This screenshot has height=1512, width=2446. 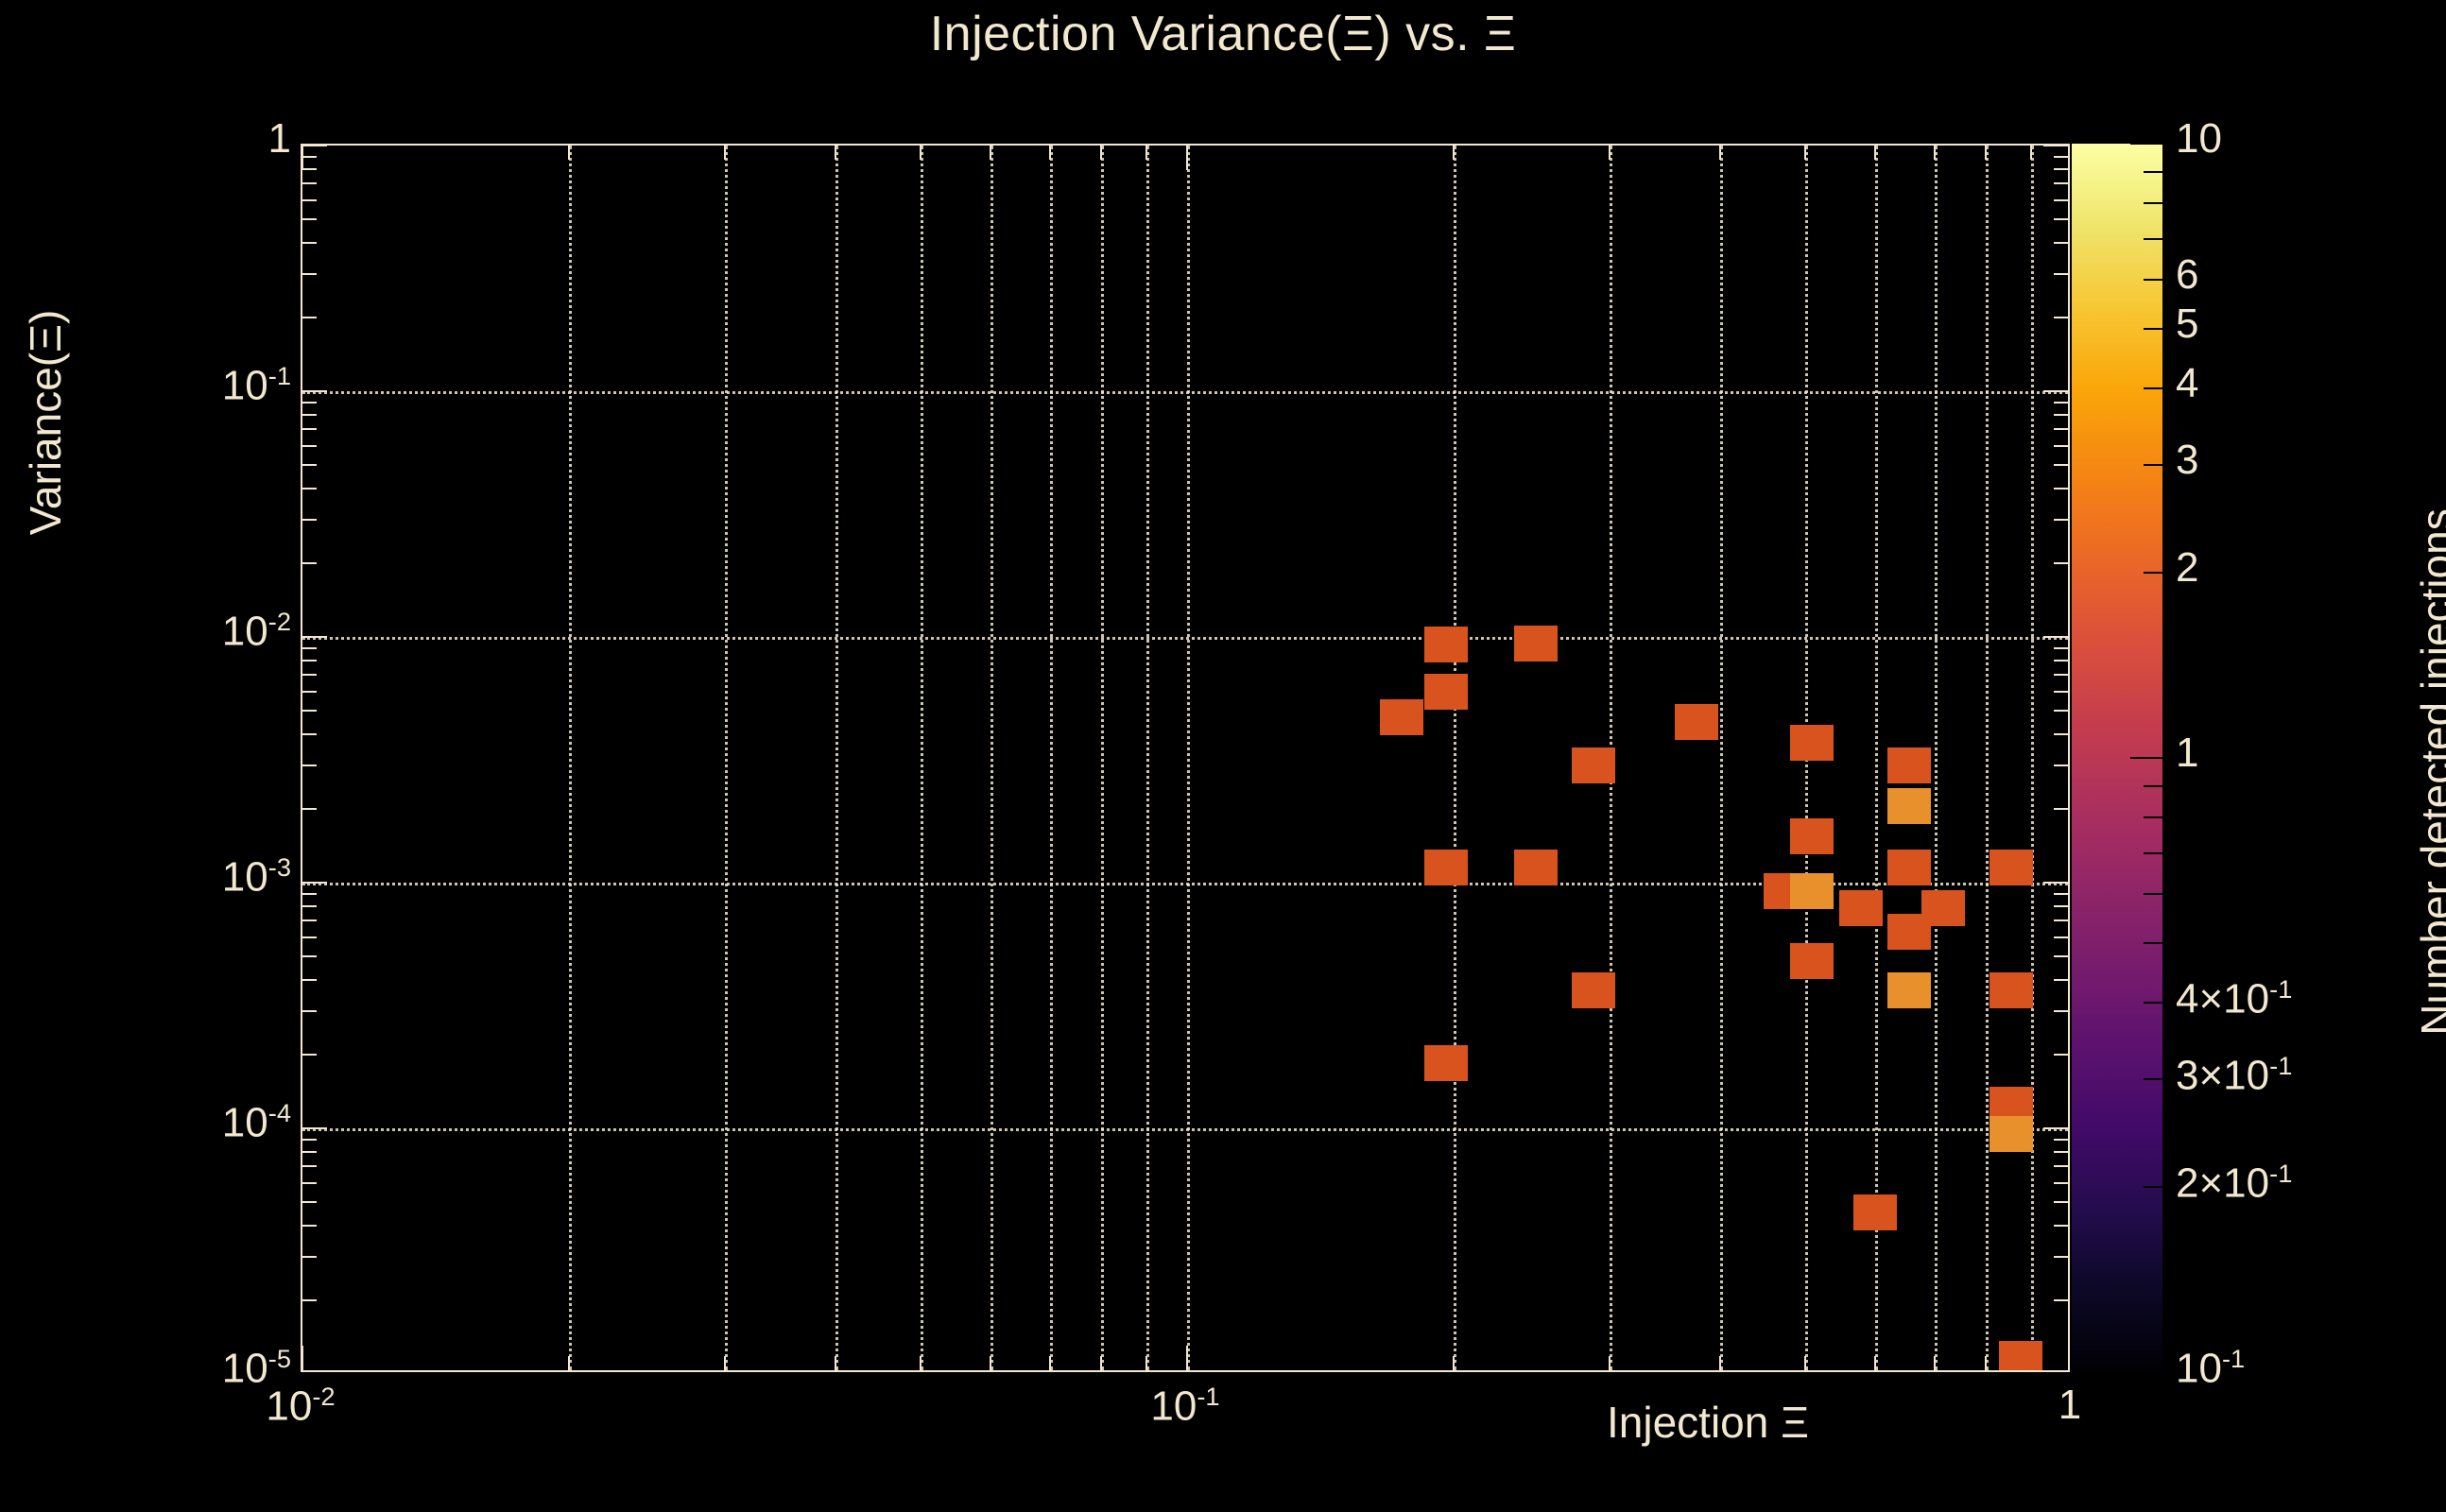 What do you see at coordinates (2188, 459) in the screenshot?
I see `colorbar-tick-label: 3` at bounding box center [2188, 459].